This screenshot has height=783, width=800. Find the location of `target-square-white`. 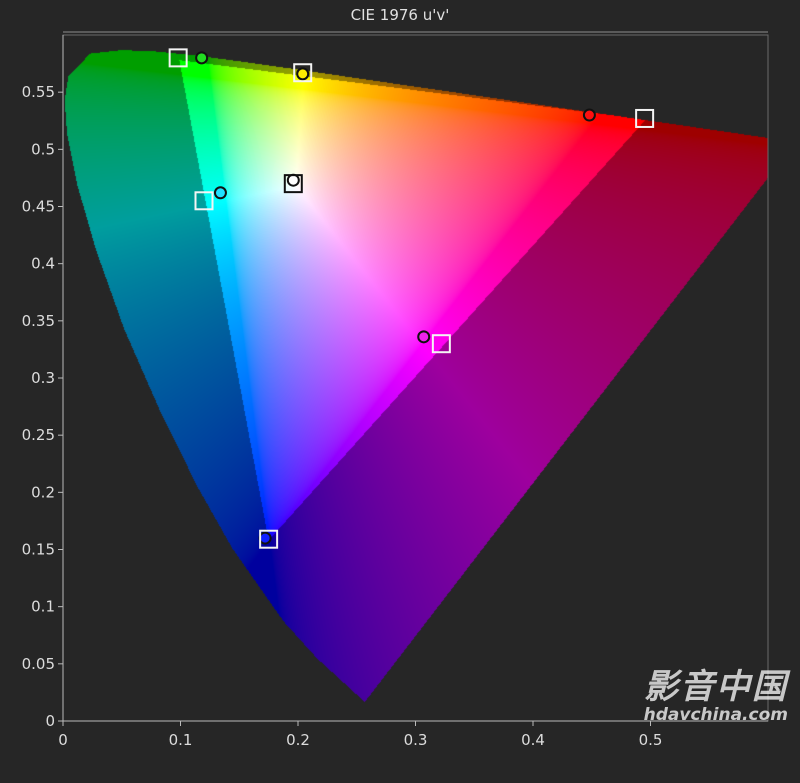

target-square-white is located at coordinates (293, 184).